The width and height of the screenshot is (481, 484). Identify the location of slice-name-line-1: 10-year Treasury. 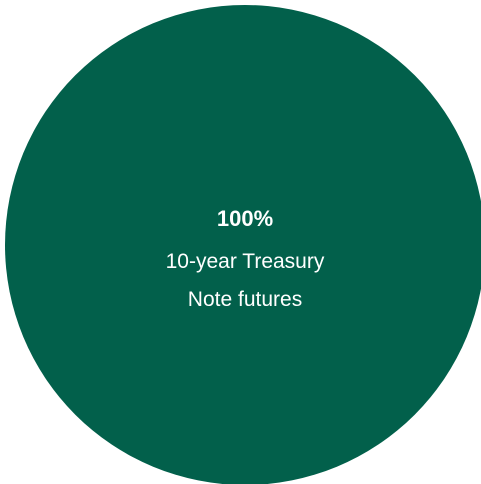
(245, 261).